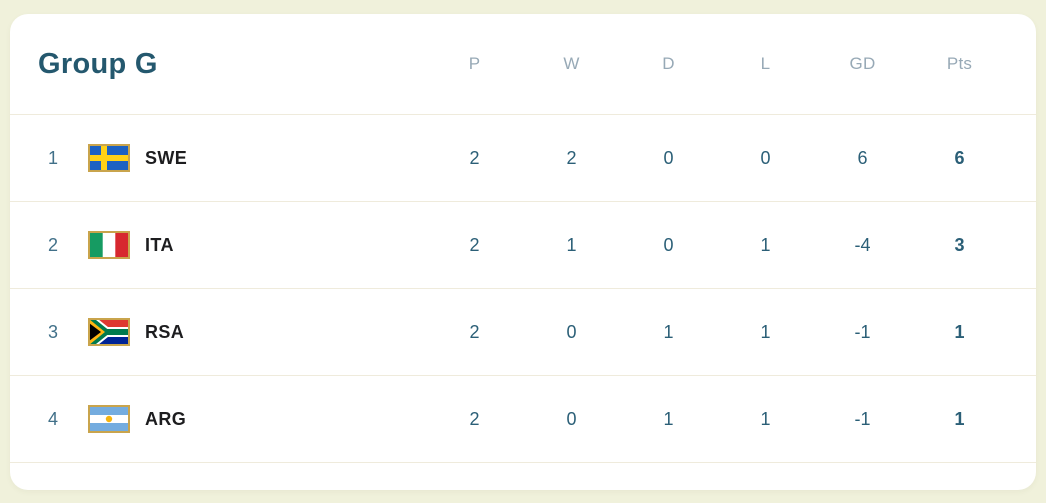  I want to click on points-value: 6, so click(959, 157).